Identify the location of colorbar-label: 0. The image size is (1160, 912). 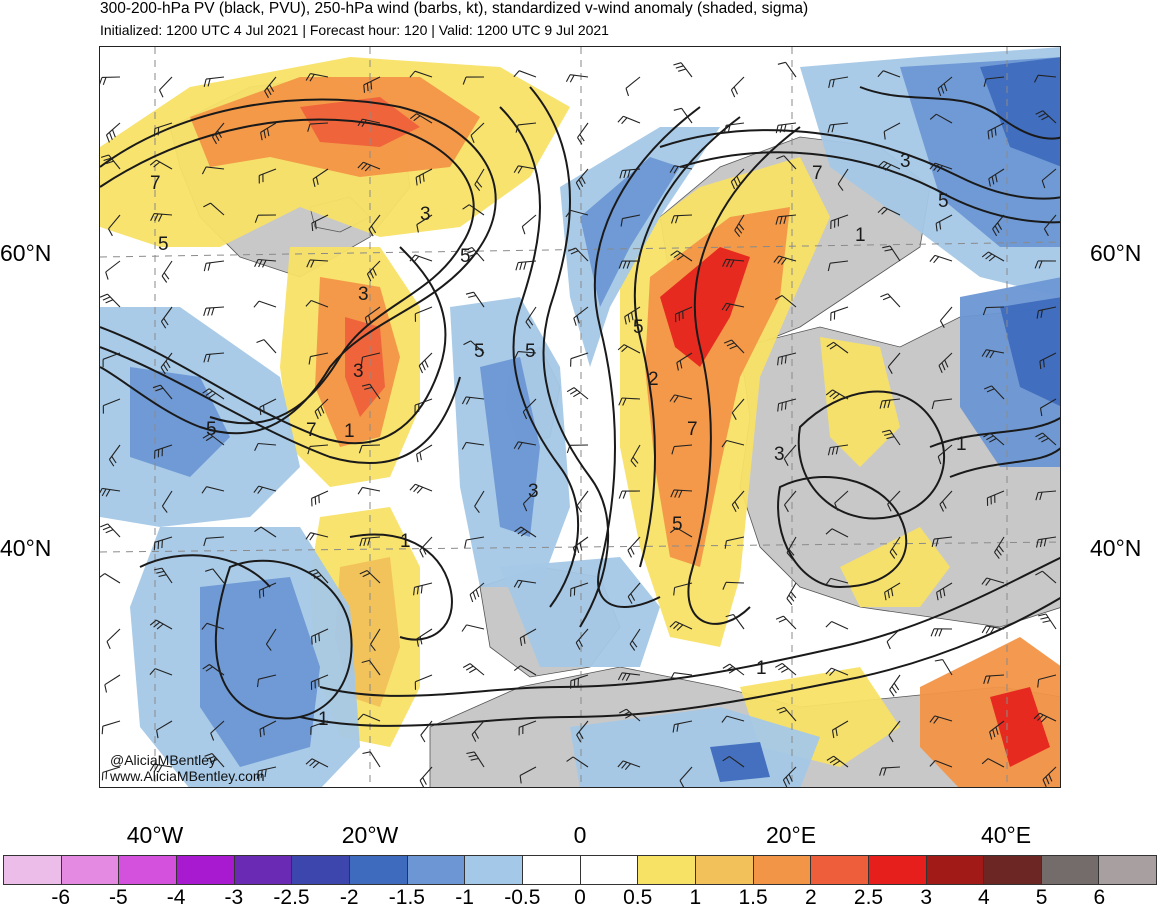
(580, 897).